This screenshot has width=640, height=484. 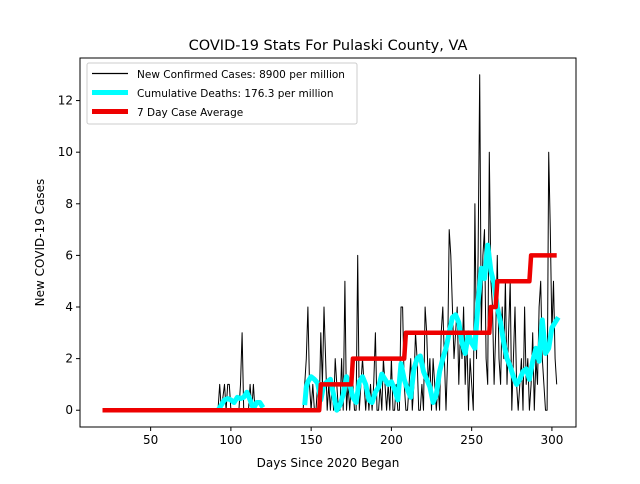 I want to click on x-tick-label-100: 100, so click(x=230, y=440).